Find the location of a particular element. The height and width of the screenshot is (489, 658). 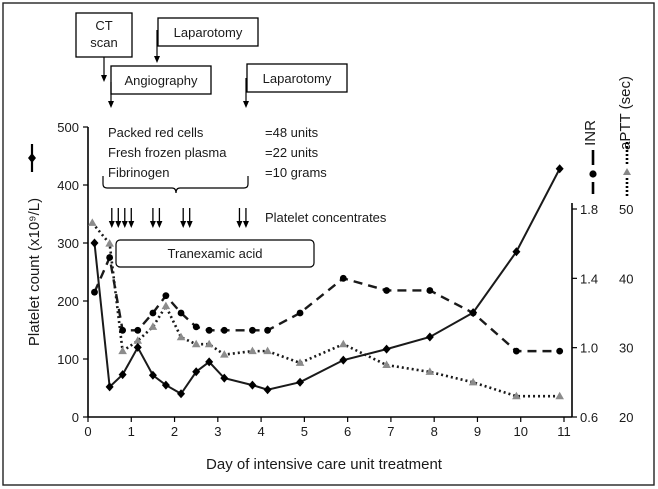

aptt-tick-label: 50 is located at coordinates (626, 209).